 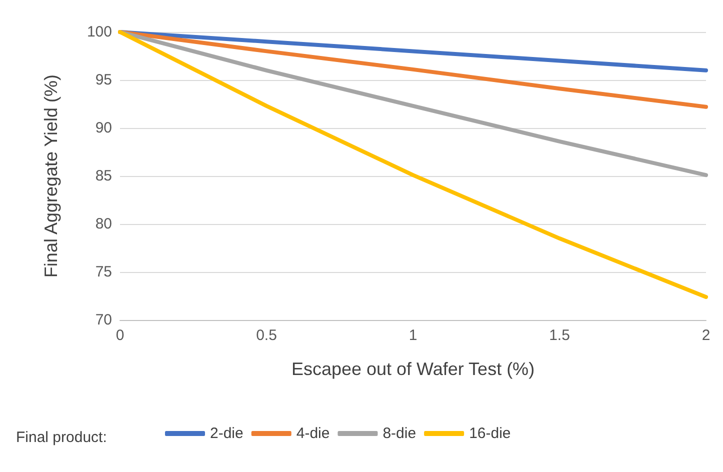 What do you see at coordinates (490, 433) in the screenshot?
I see `legend-label: 16-die` at bounding box center [490, 433].